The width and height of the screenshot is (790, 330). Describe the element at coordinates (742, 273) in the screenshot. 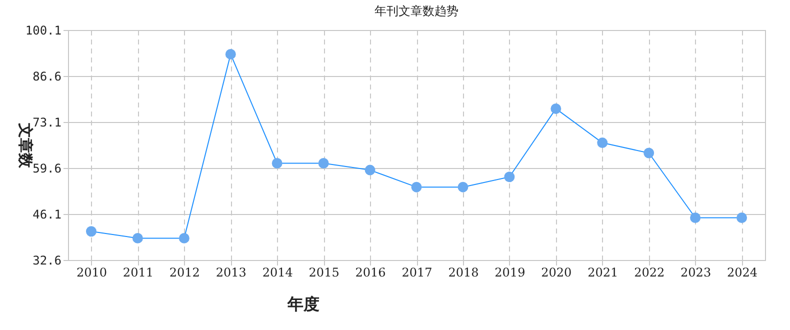

I see `x-tick-label: 2024` at that location.